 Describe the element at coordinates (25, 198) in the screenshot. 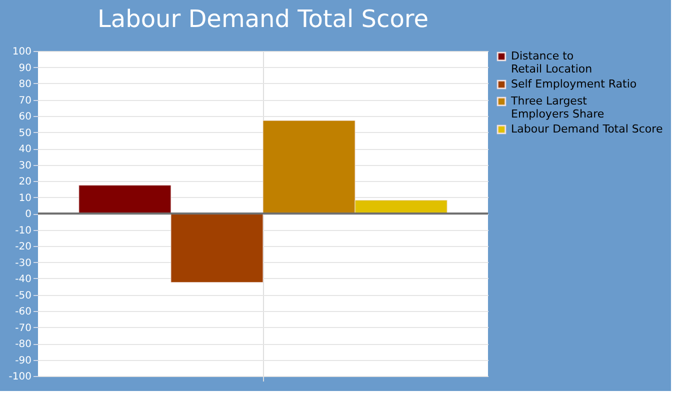

I see `y-tick-label: 10` at that location.